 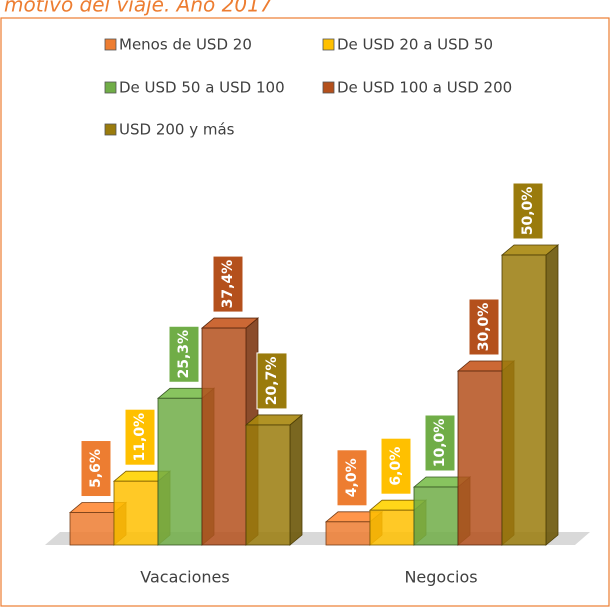 What do you see at coordinates (440, 577) in the screenshot?
I see `x-tick-label: Negocios` at bounding box center [440, 577].